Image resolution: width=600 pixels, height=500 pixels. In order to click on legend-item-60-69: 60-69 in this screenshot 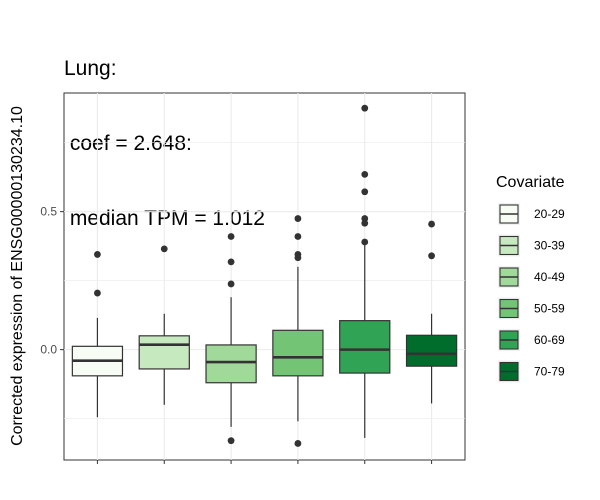, I will do `click(531, 340)`.